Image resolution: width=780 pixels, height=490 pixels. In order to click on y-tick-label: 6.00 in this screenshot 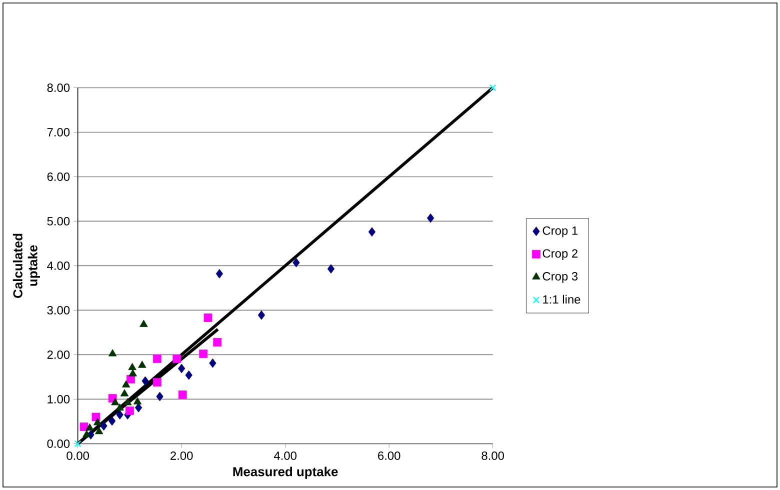, I will do `click(58, 176)`.